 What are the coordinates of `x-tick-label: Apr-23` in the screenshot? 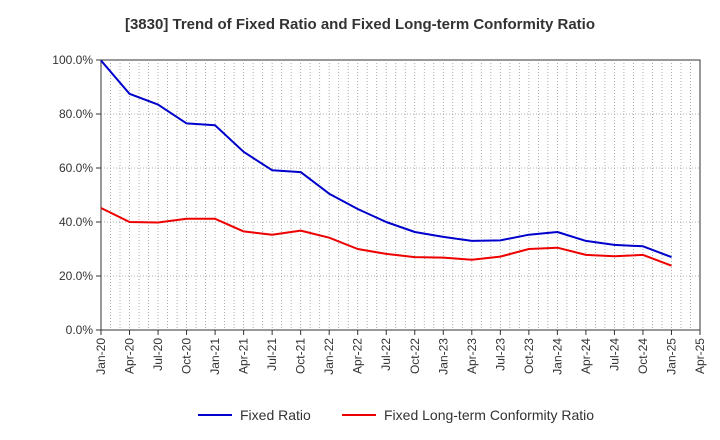 It's located at (472, 356).